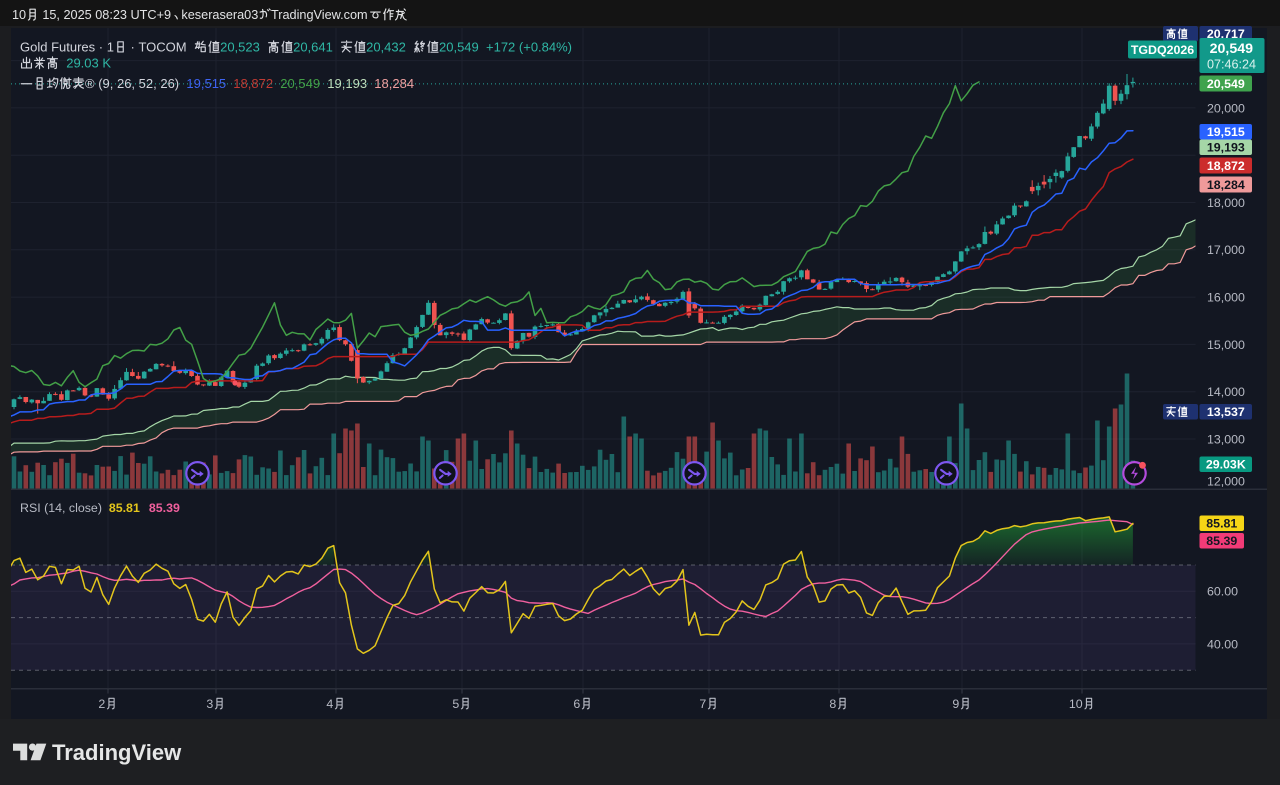 Image resolution: width=1280 pixels, height=785 pixels. What do you see at coordinates (101, 704) in the screenshot?
I see `svg-text: 2` at bounding box center [101, 704].